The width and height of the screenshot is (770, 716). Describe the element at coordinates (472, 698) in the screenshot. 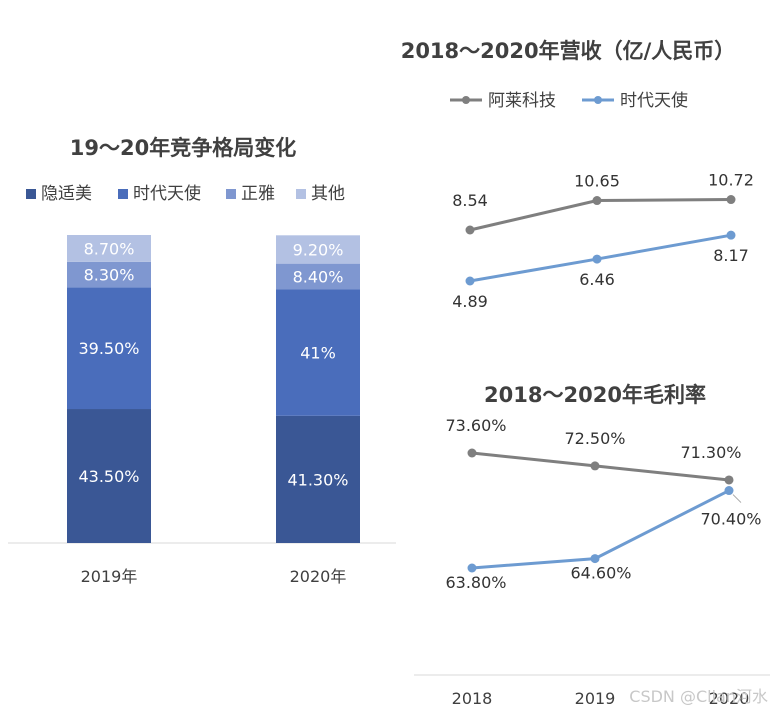

I see `line-x-tick-label: 2018` at that location.